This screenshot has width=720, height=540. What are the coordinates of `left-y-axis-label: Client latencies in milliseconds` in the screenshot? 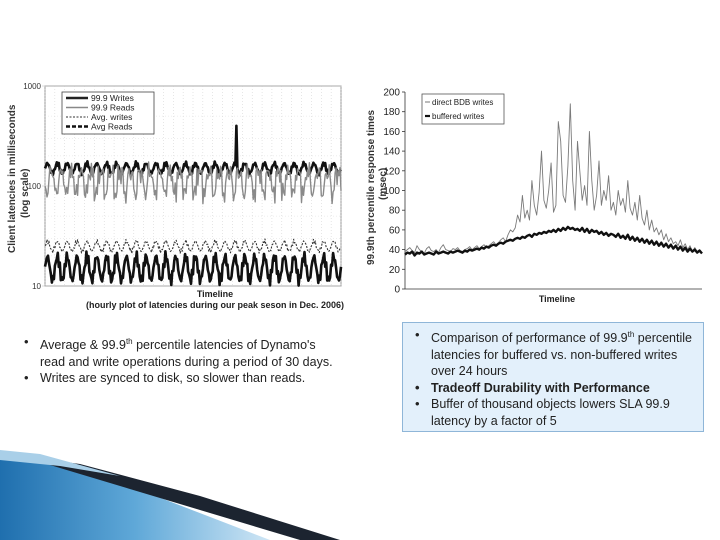 It's located at (12, 178).